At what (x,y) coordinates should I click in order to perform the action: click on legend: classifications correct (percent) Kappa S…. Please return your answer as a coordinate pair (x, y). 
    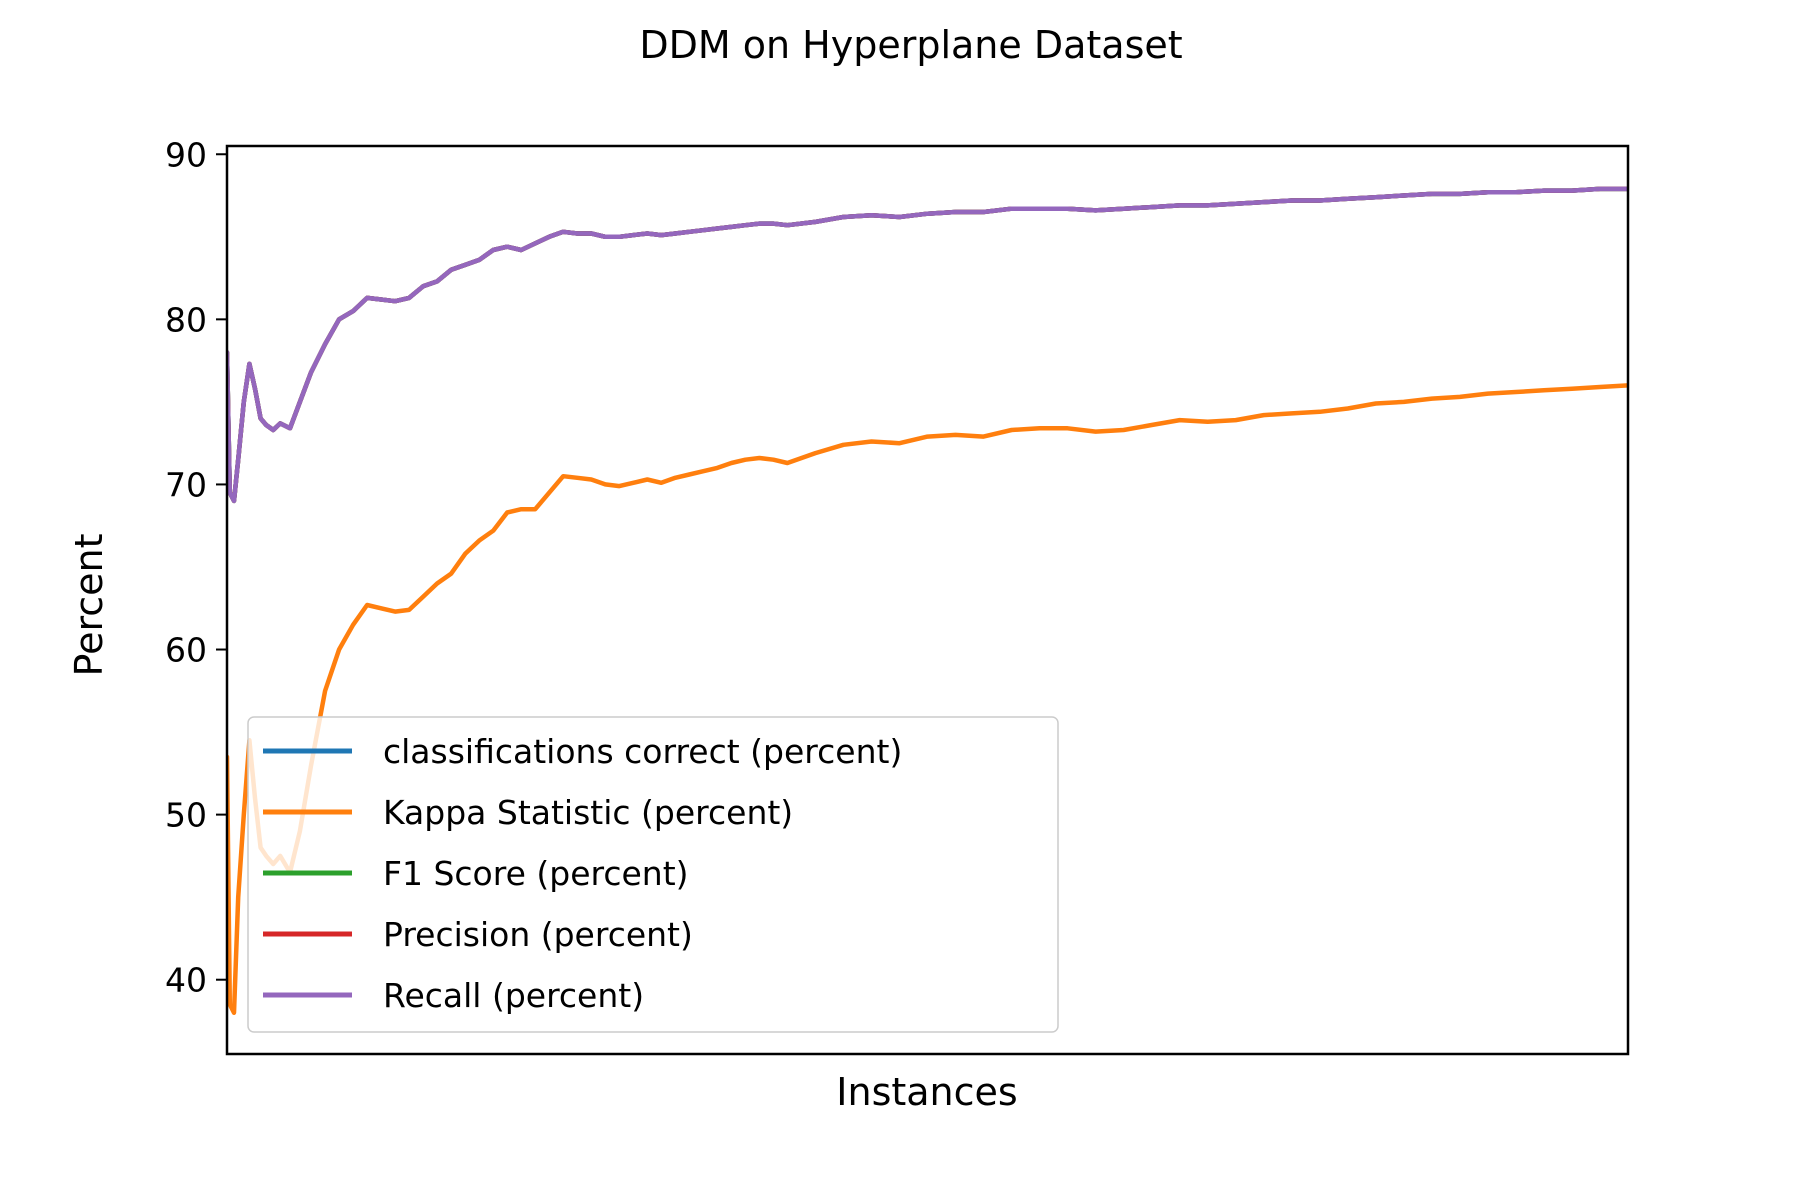
    Looking at the image, I should click on (653, 874).